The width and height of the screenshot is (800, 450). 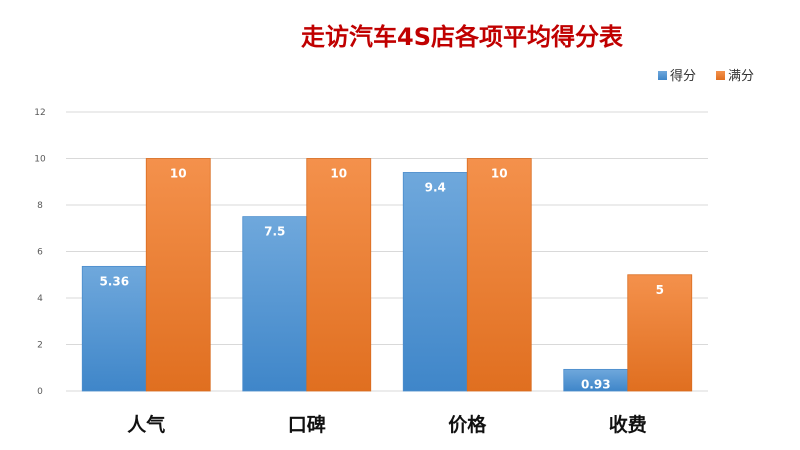 I want to click on bar-人气-series-1, so click(x=114, y=328).